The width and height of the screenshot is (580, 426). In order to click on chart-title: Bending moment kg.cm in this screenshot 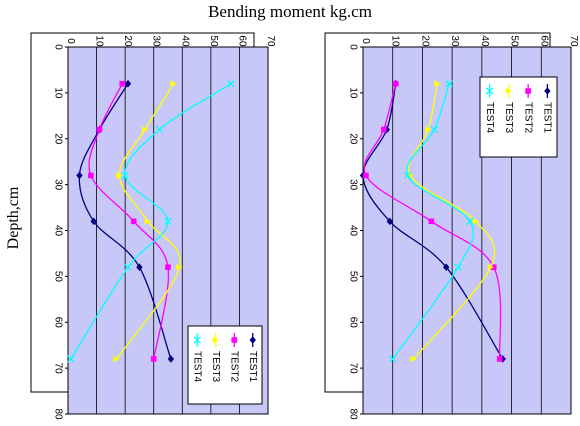, I will do `click(290, 11)`.